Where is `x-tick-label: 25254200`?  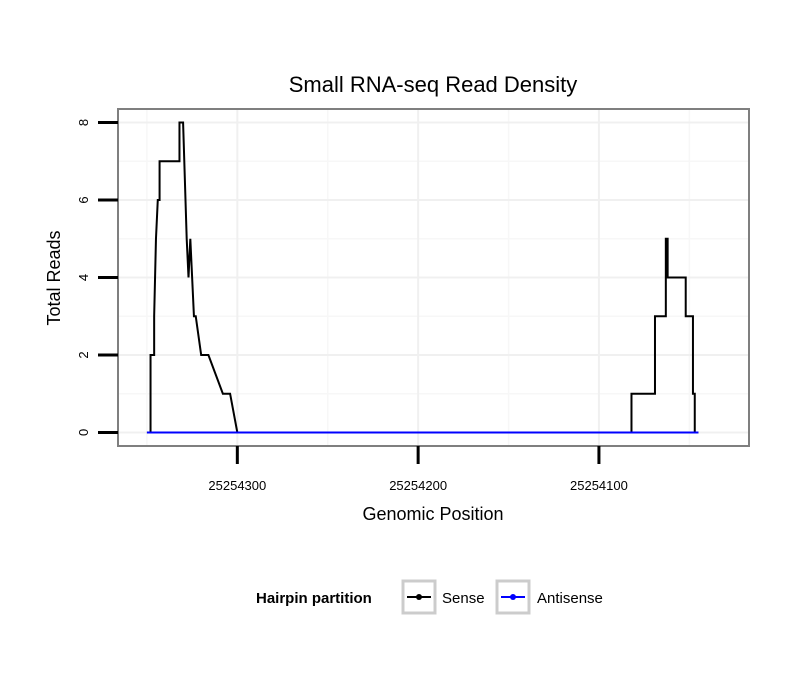 x-tick-label: 25254200 is located at coordinates (418, 485).